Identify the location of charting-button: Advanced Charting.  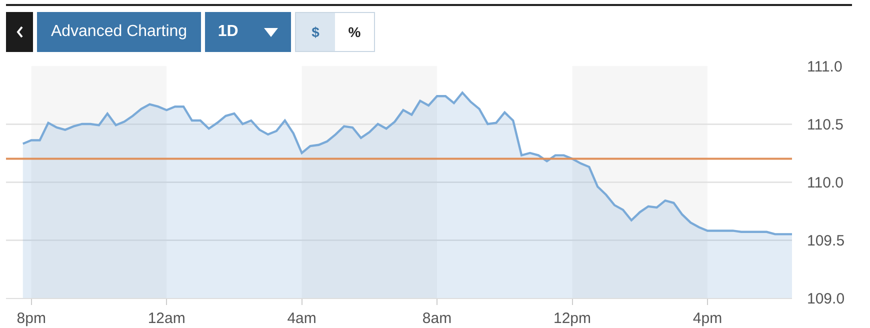
(119, 32).